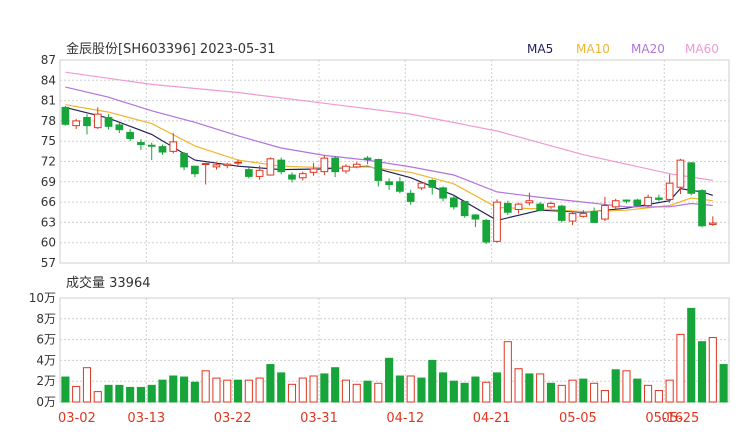 This screenshot has height=440, width=740. I want to click on price-tick-label: 69, so click(48, 182).